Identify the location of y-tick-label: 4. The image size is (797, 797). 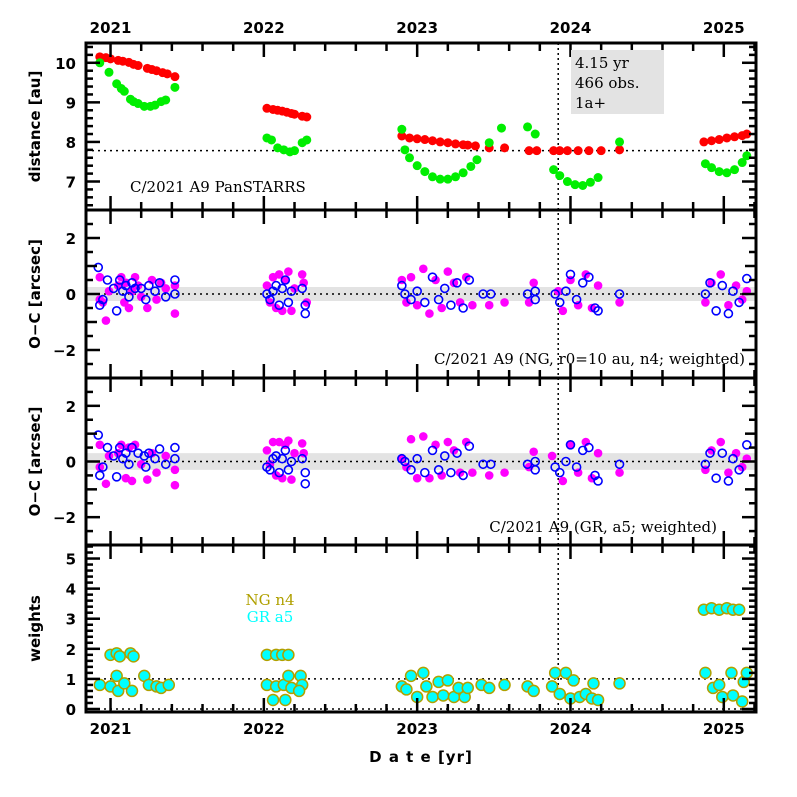
(71, 590).